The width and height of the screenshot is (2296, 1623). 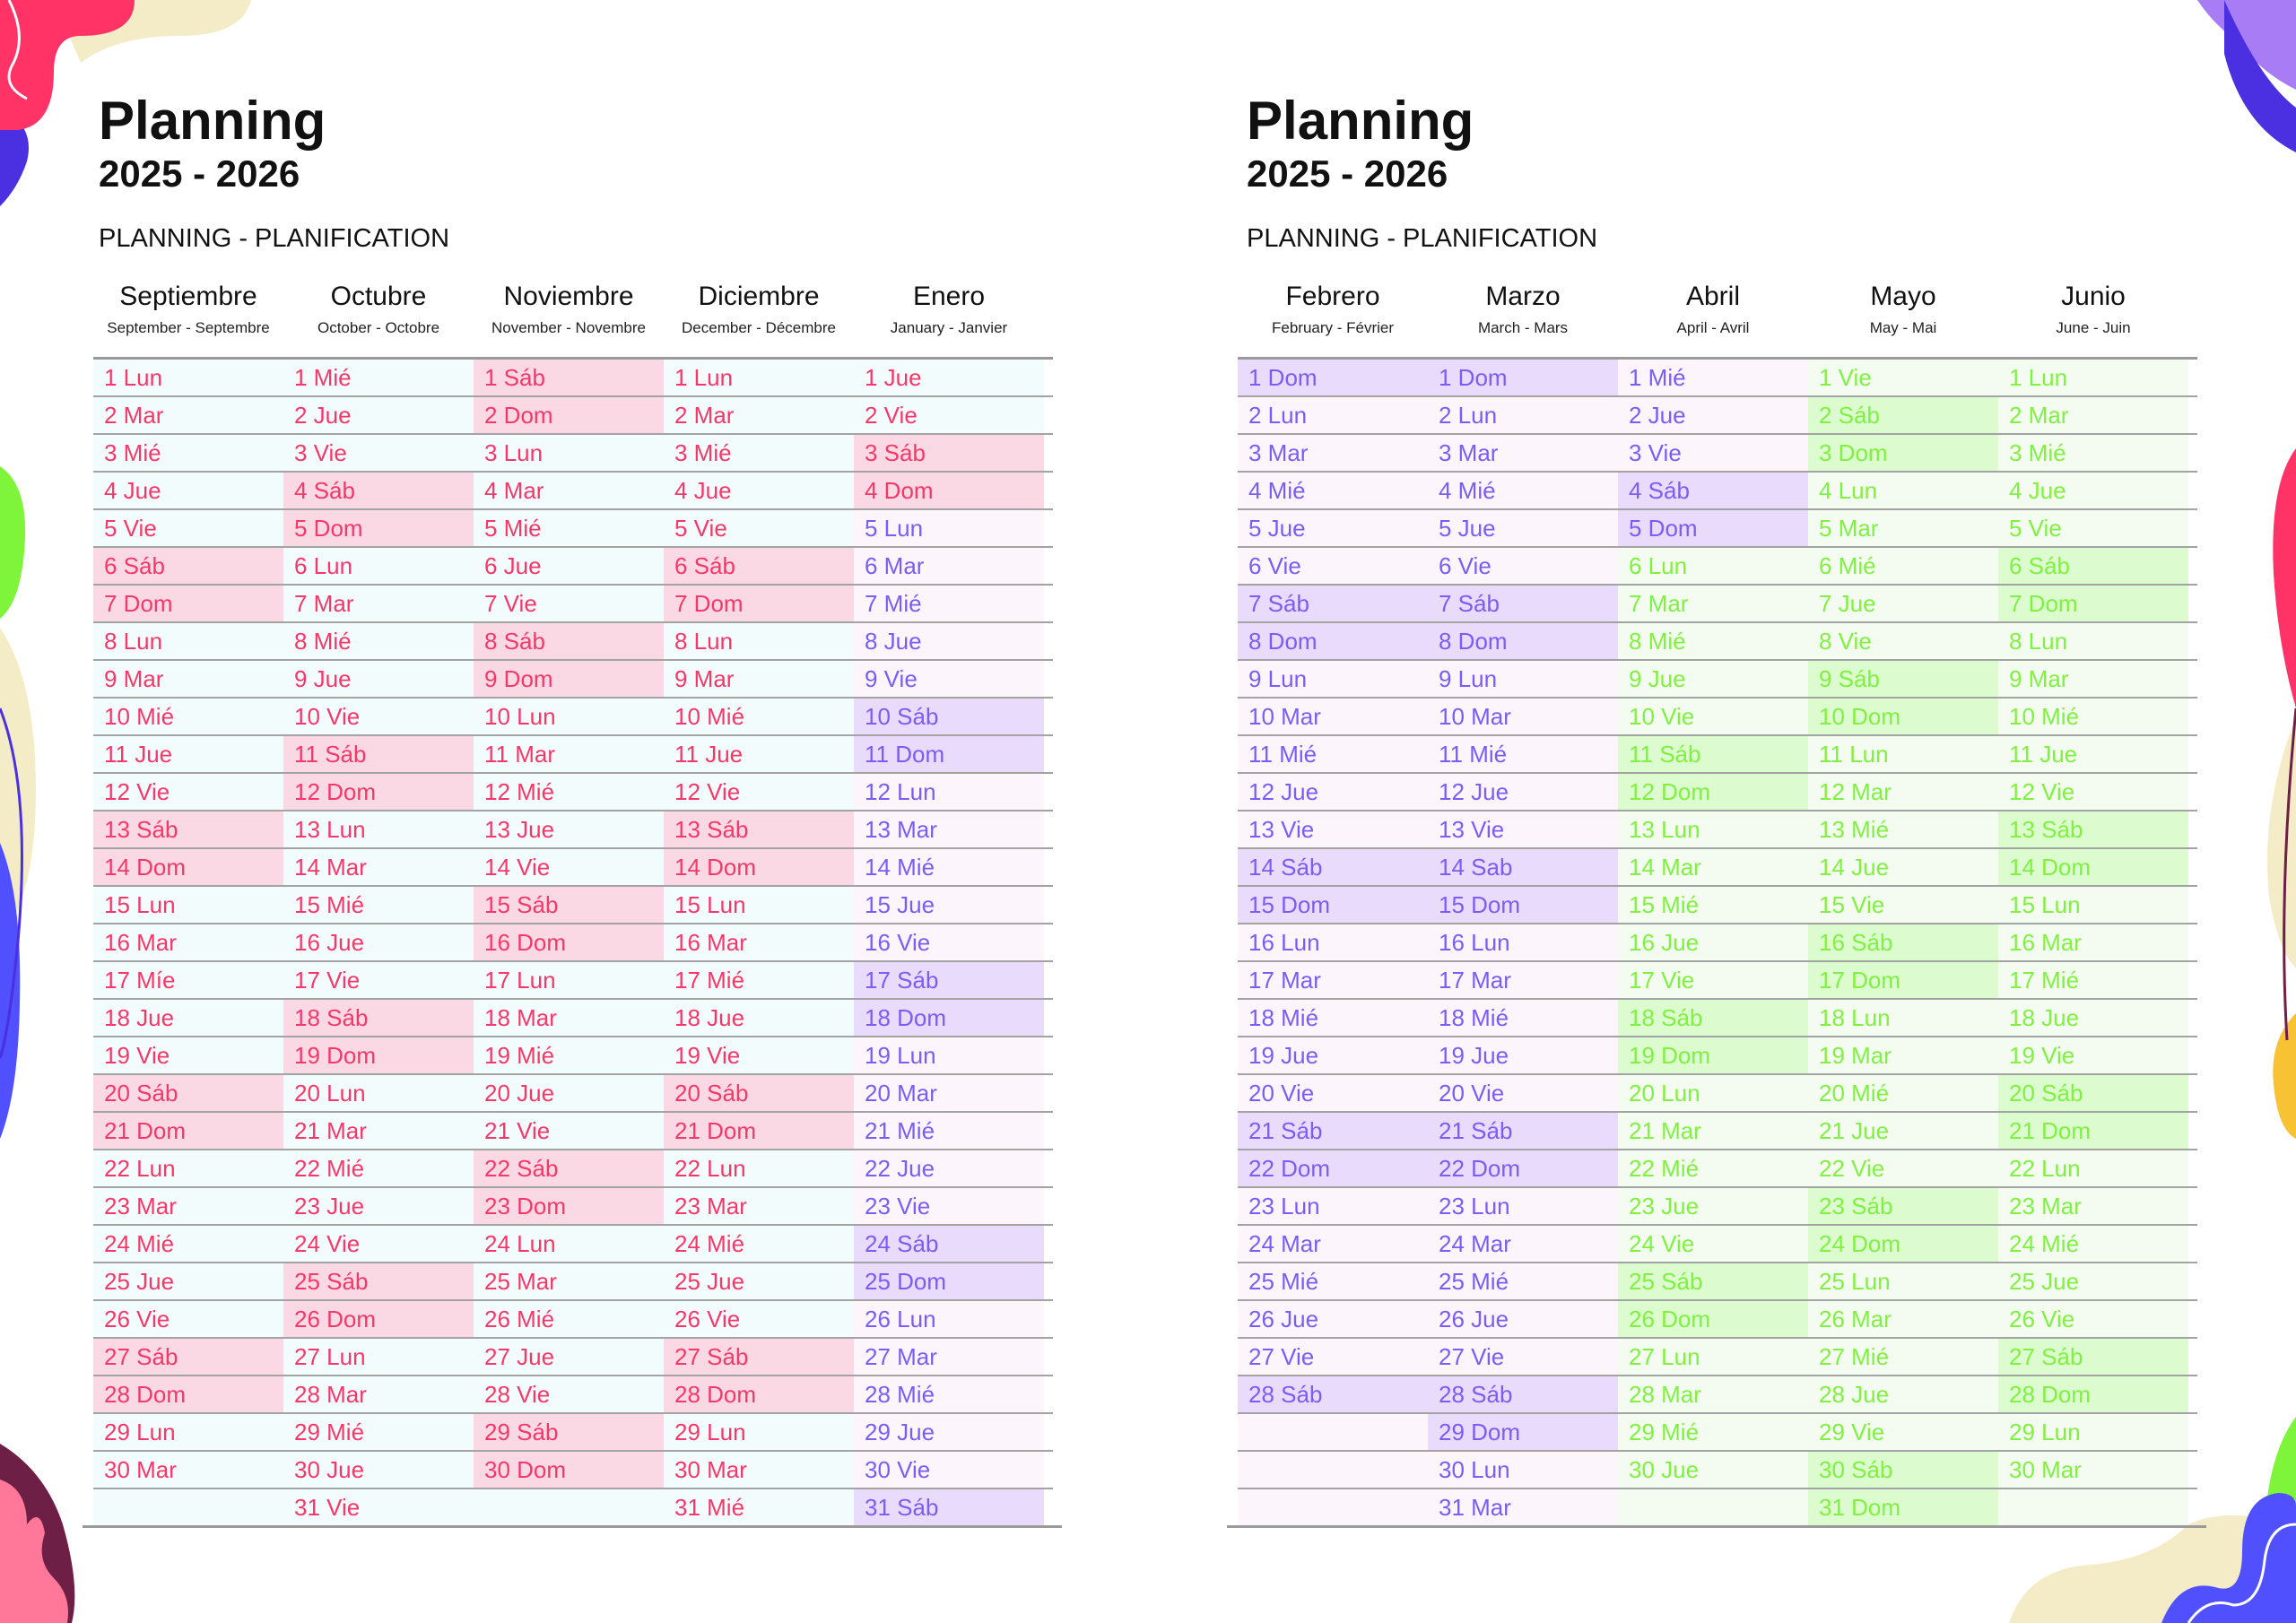 What do you see at coordinates (1713, 327) in the screenshot?
I see `month-translation: April - Avril` at bounding box center [1713, 327].